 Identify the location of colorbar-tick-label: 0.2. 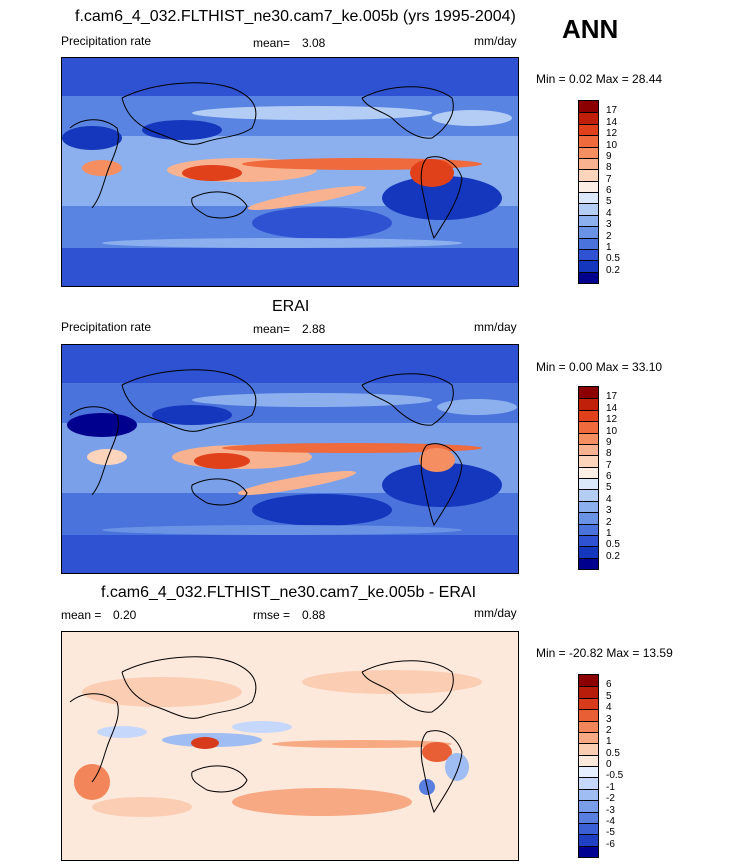
(613, 556).